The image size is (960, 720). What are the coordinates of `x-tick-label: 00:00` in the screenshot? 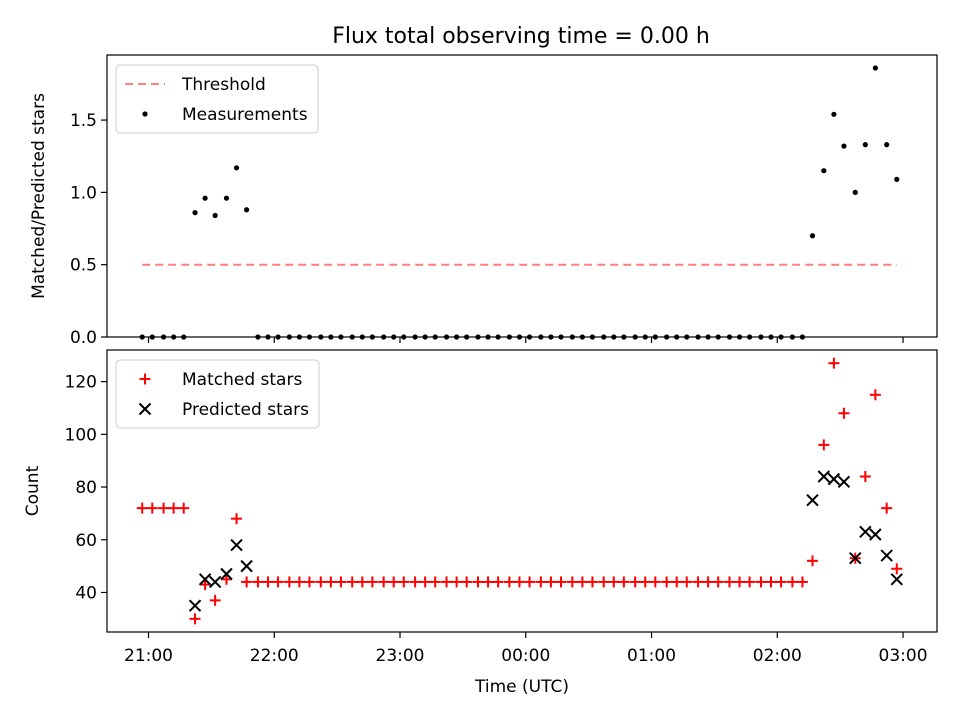 It's located at (525, 656).